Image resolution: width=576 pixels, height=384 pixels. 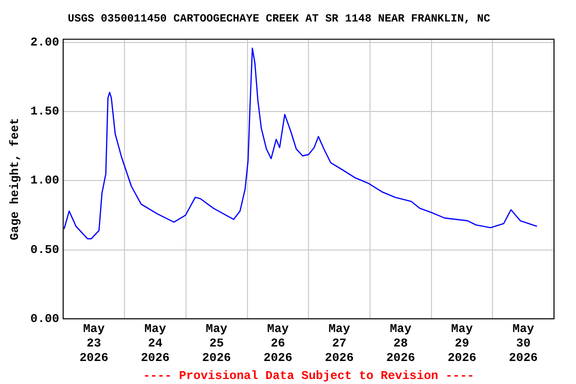 I want to click on x-tick-label: May 25 2026, so click(x=216, y=343).